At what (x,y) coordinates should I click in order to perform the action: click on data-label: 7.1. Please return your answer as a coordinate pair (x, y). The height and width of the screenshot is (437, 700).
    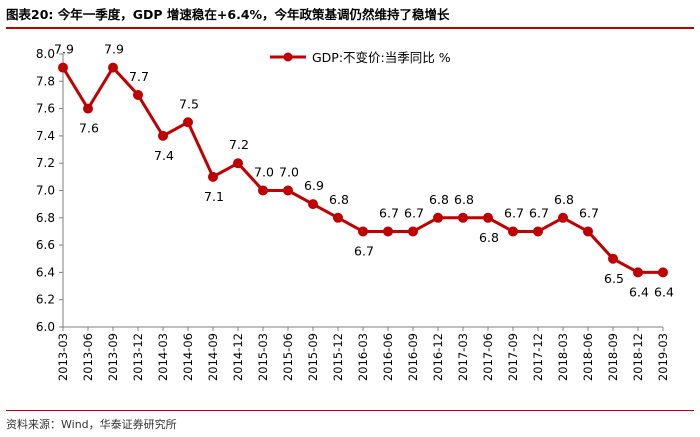
    Looking at the image, I should click on (214, 196).